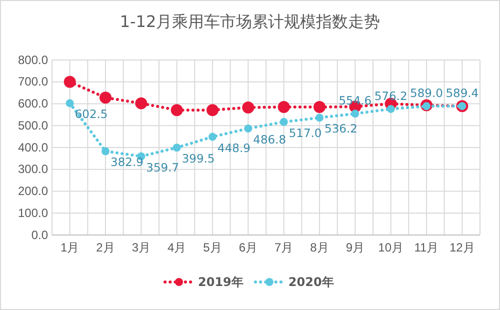 The height and width of the screenshot is (310, 500). Describe the element at coordinates (341, 129) in the screenshot. I see `data-label: 536.2` at that location.